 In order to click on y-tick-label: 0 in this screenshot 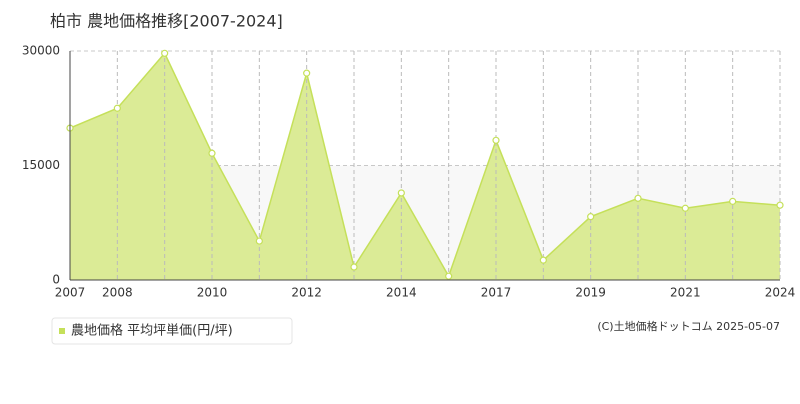, I will do `click(56, 280)`.